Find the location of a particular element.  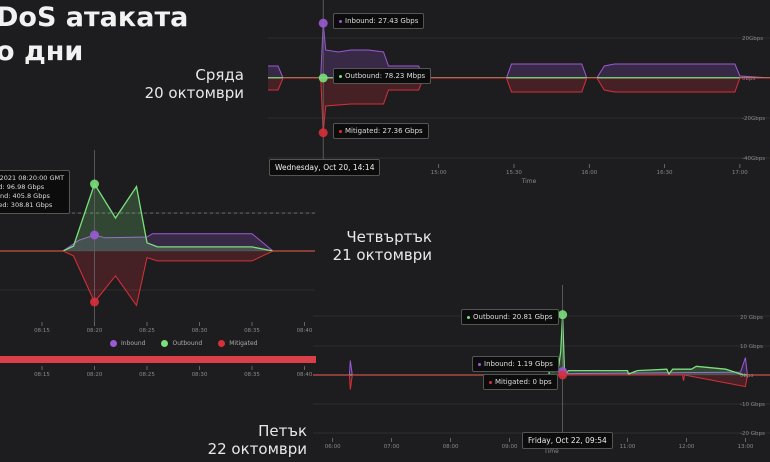

chart2-inbound-line is located at coordinates (157, 242).